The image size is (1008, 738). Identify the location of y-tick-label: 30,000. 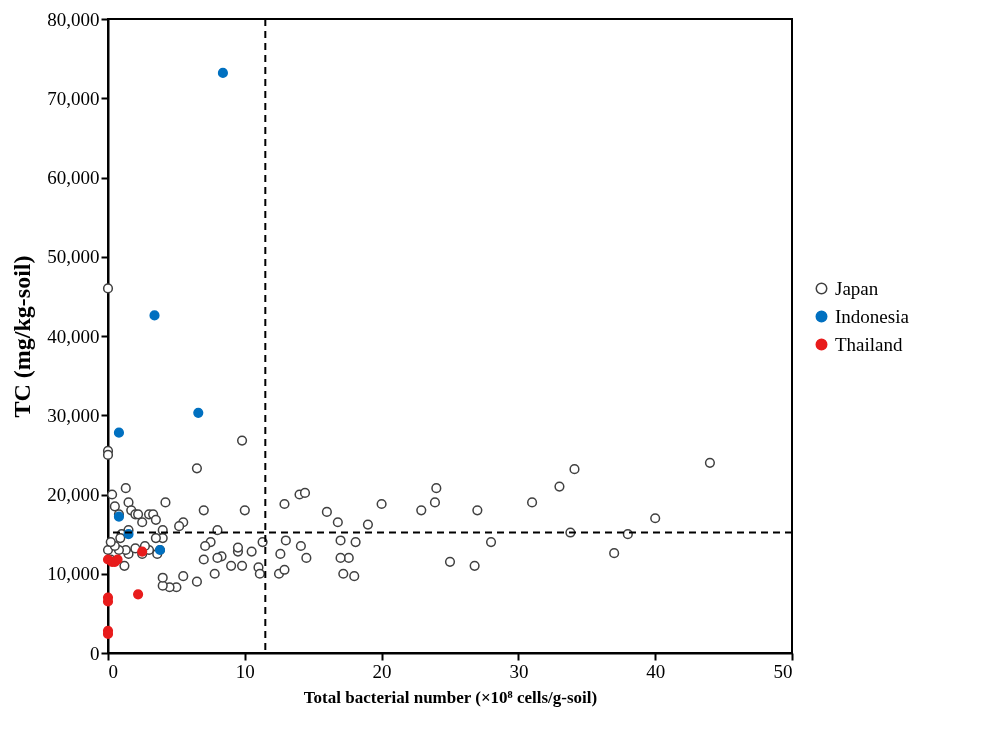
(73, 415).